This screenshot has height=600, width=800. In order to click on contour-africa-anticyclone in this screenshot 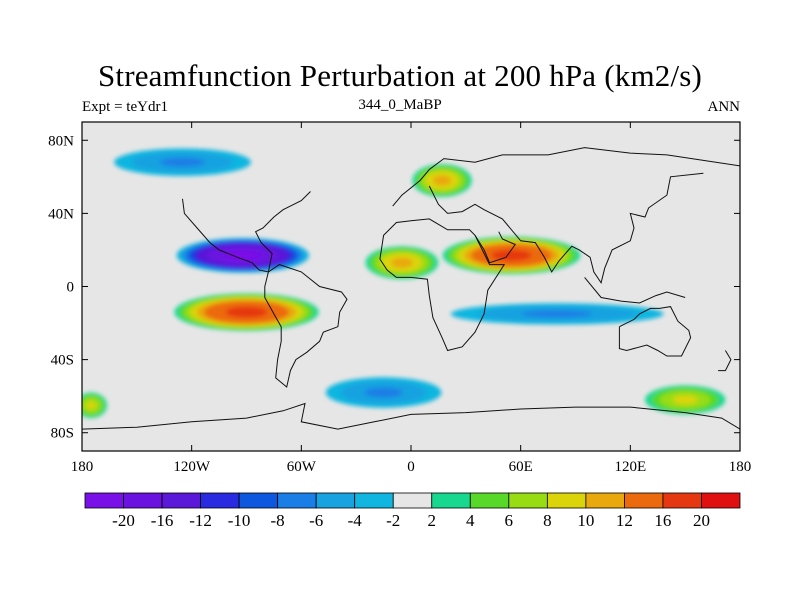, I will do `click(402, 262)`.